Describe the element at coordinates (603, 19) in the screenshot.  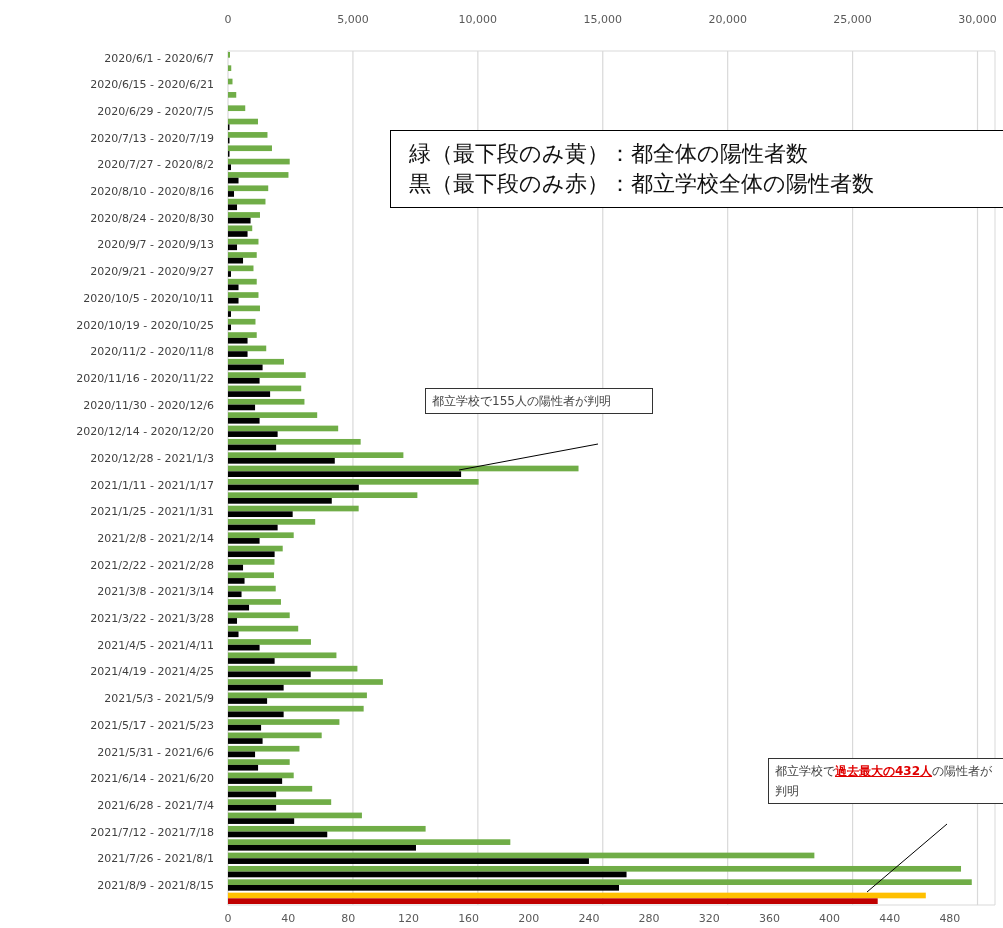
I see `x2-tick-label: 15,000` at that location.